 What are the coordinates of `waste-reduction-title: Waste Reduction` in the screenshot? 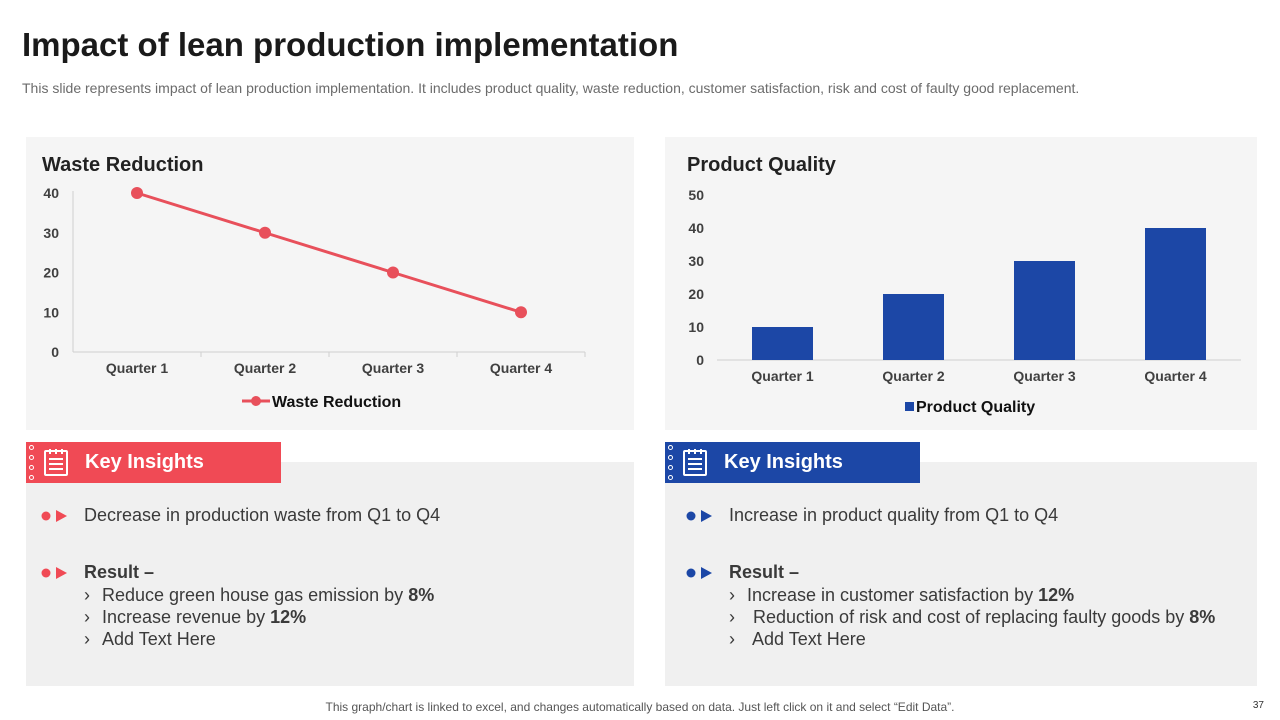 It's located at (123, 165).